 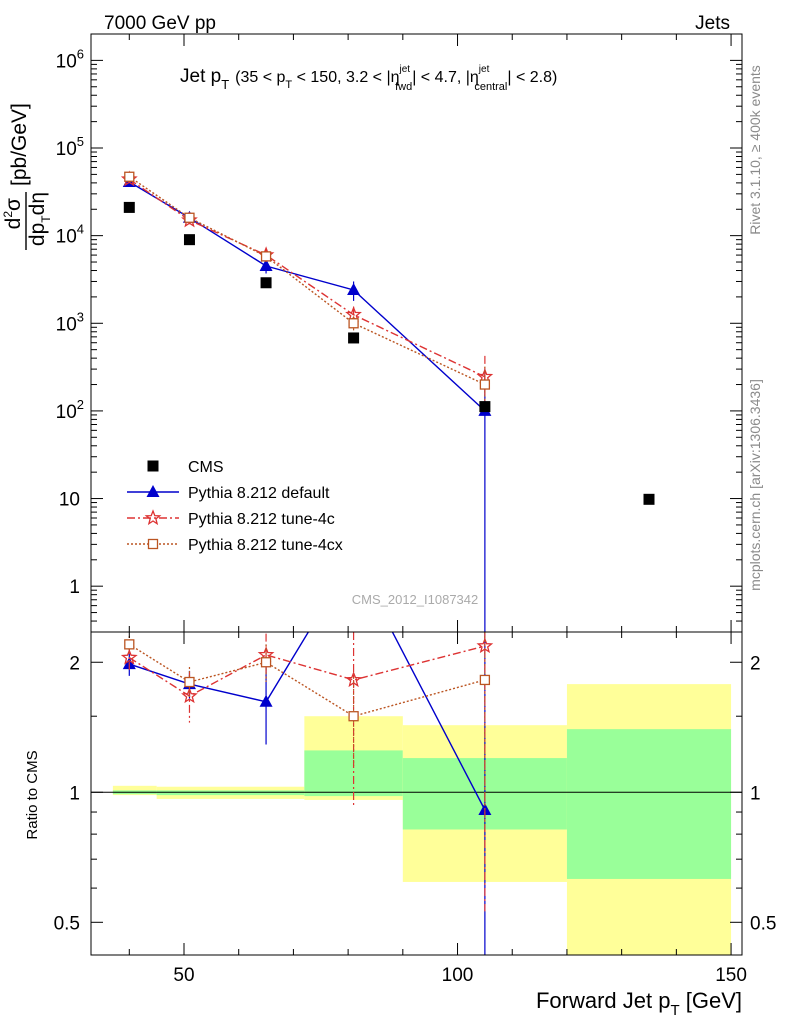 I want to click on legend-entry-1: Pythia 8.212 default, so click(x=228, y=493).